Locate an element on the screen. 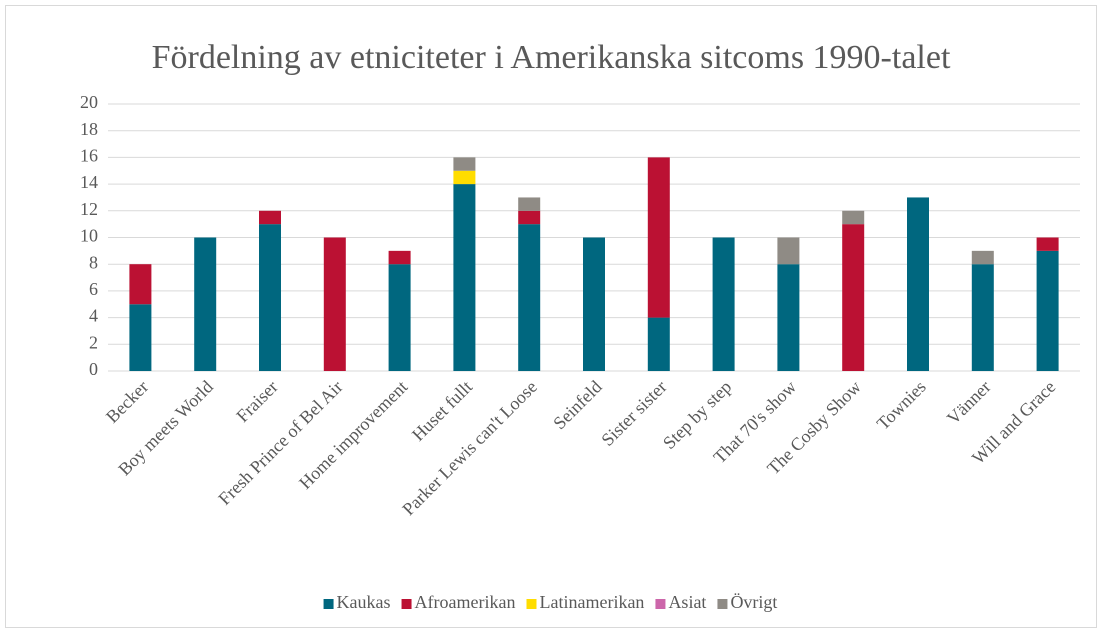  y-tick-label: 0 is located at coordinates (93, 369).